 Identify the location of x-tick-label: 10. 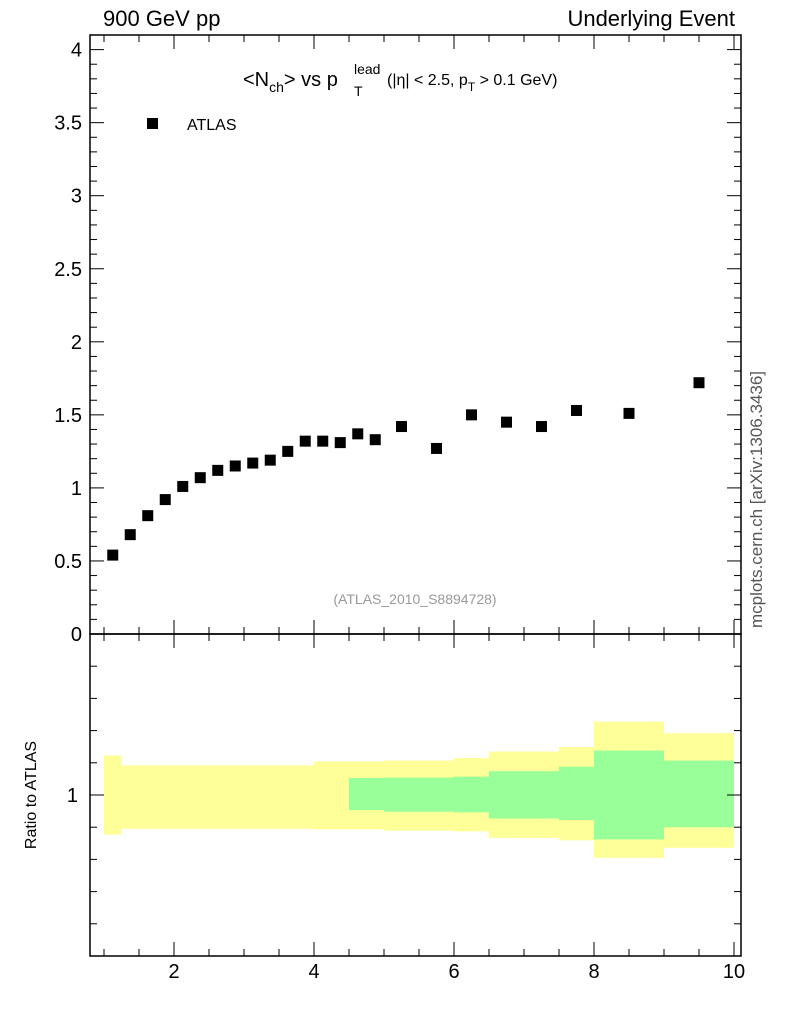
(734, 972).